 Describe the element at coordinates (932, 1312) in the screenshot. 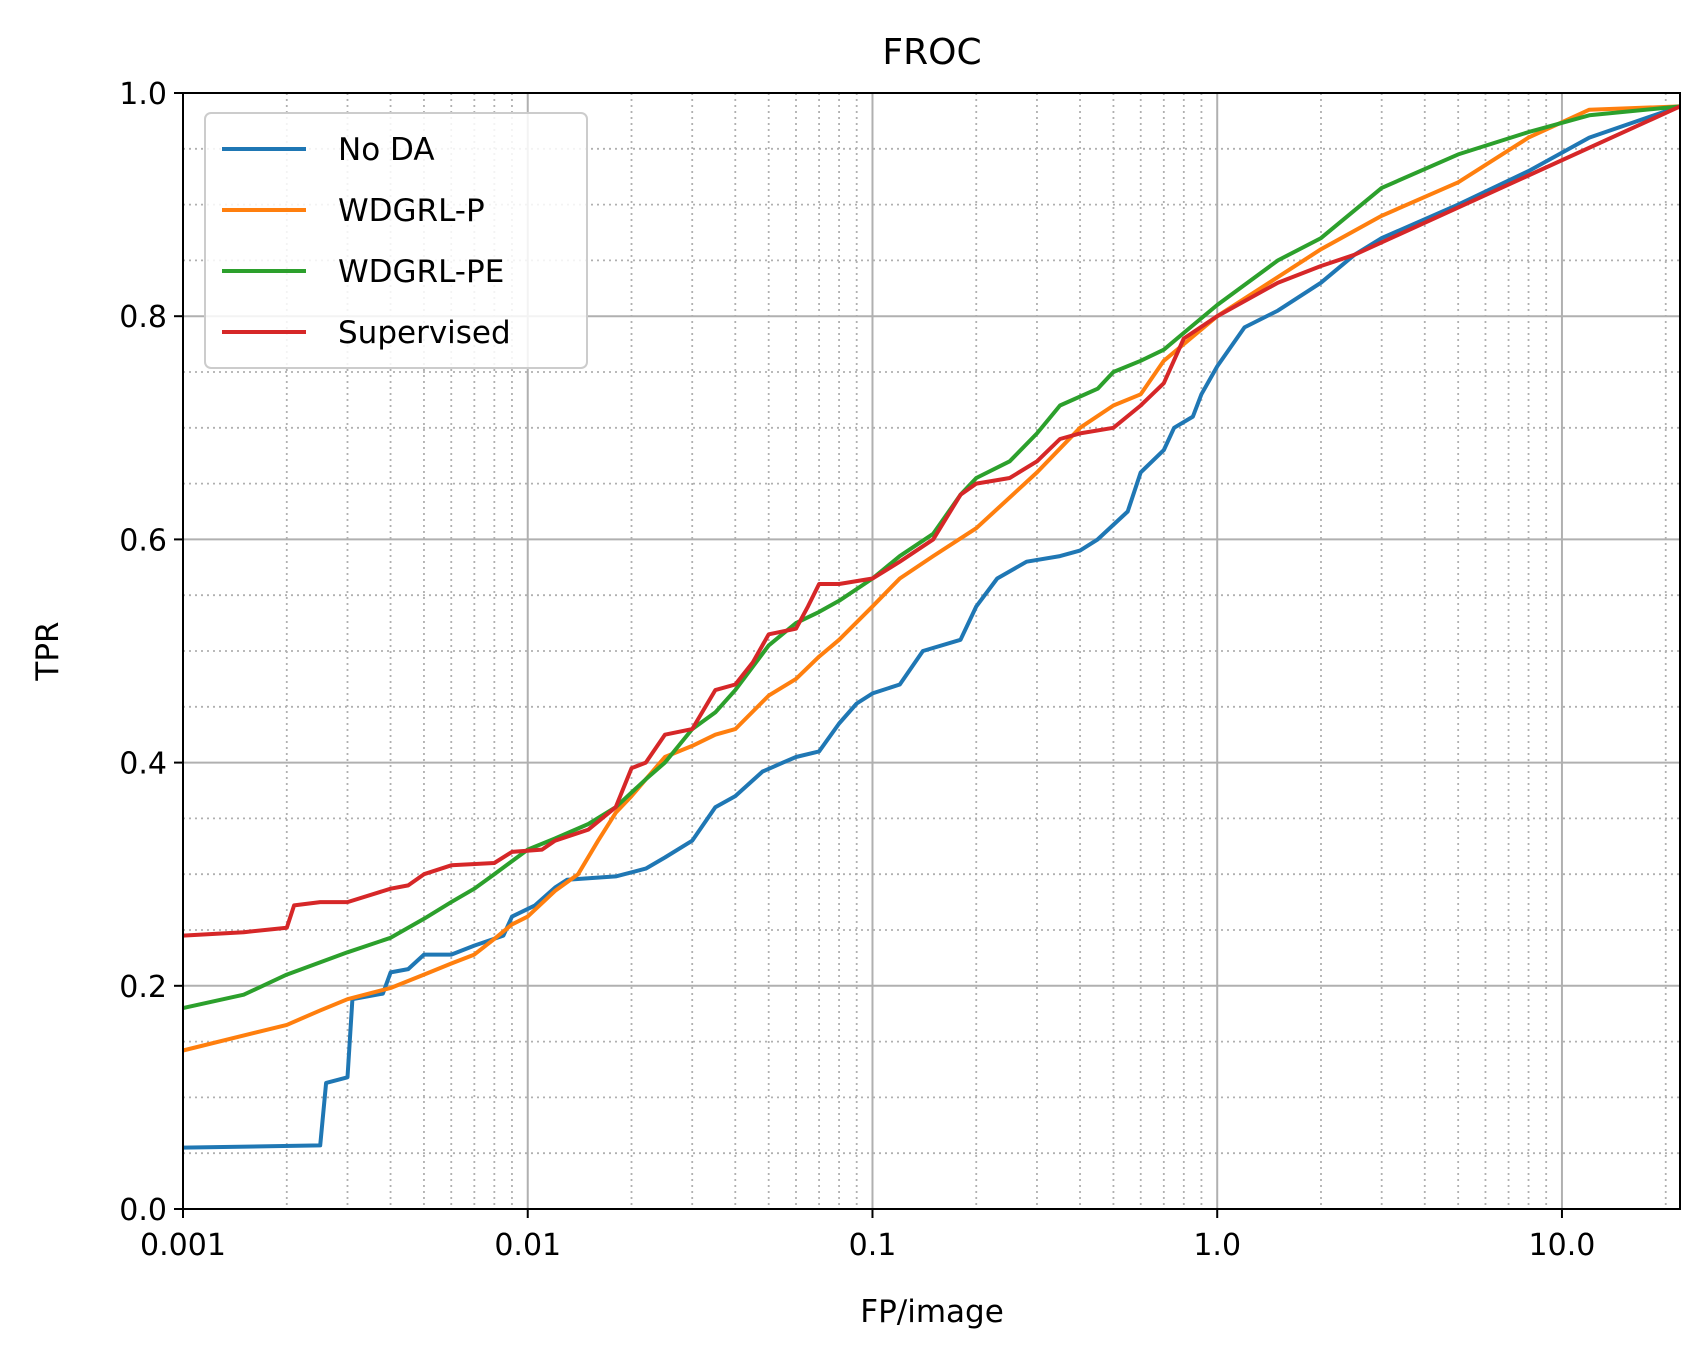

I see `x-axis-label: FP/image` at that location.